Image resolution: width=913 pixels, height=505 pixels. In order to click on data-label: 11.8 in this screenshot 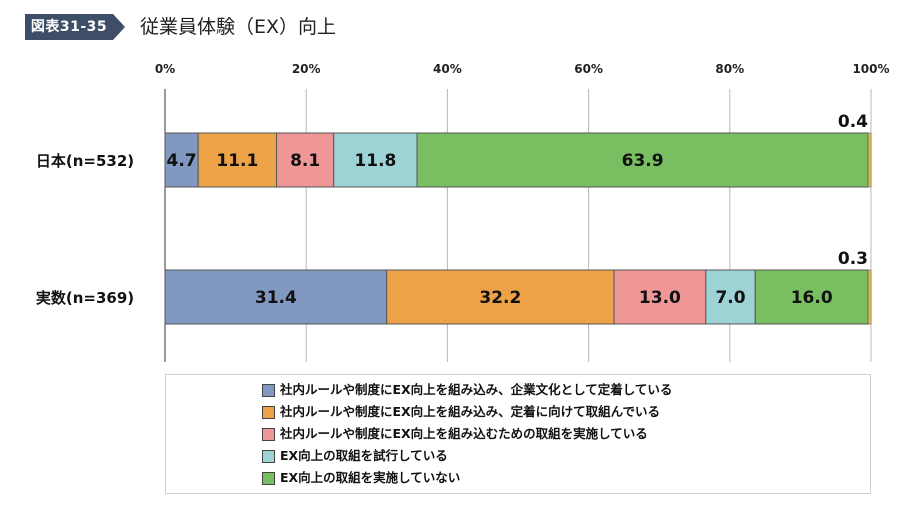, I will do `click(375, 161)`.